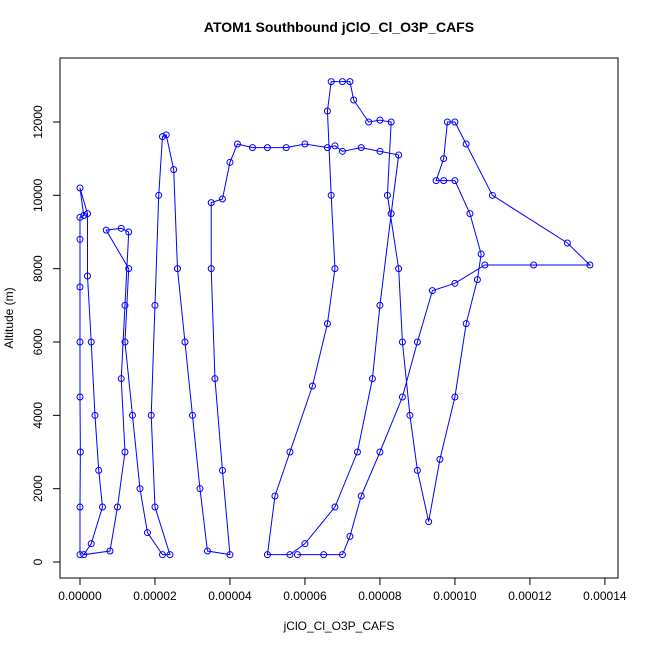  Describe the element at coordinates (38, 268) in the screenshot. I see `y-tick-label: 8000` at that location.